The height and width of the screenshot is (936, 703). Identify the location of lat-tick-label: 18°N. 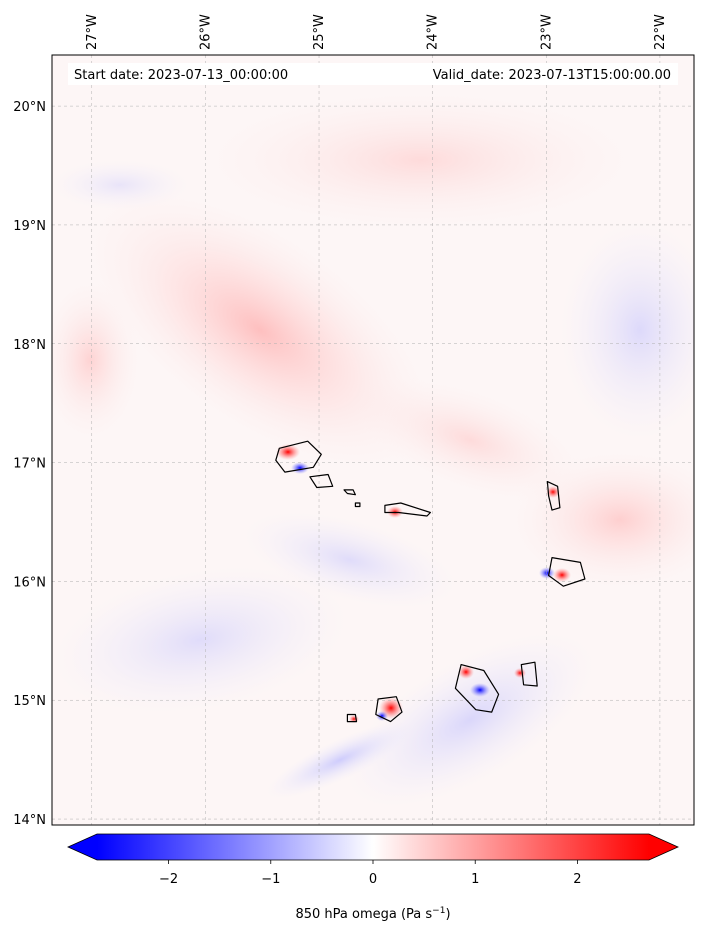
(29, 345).